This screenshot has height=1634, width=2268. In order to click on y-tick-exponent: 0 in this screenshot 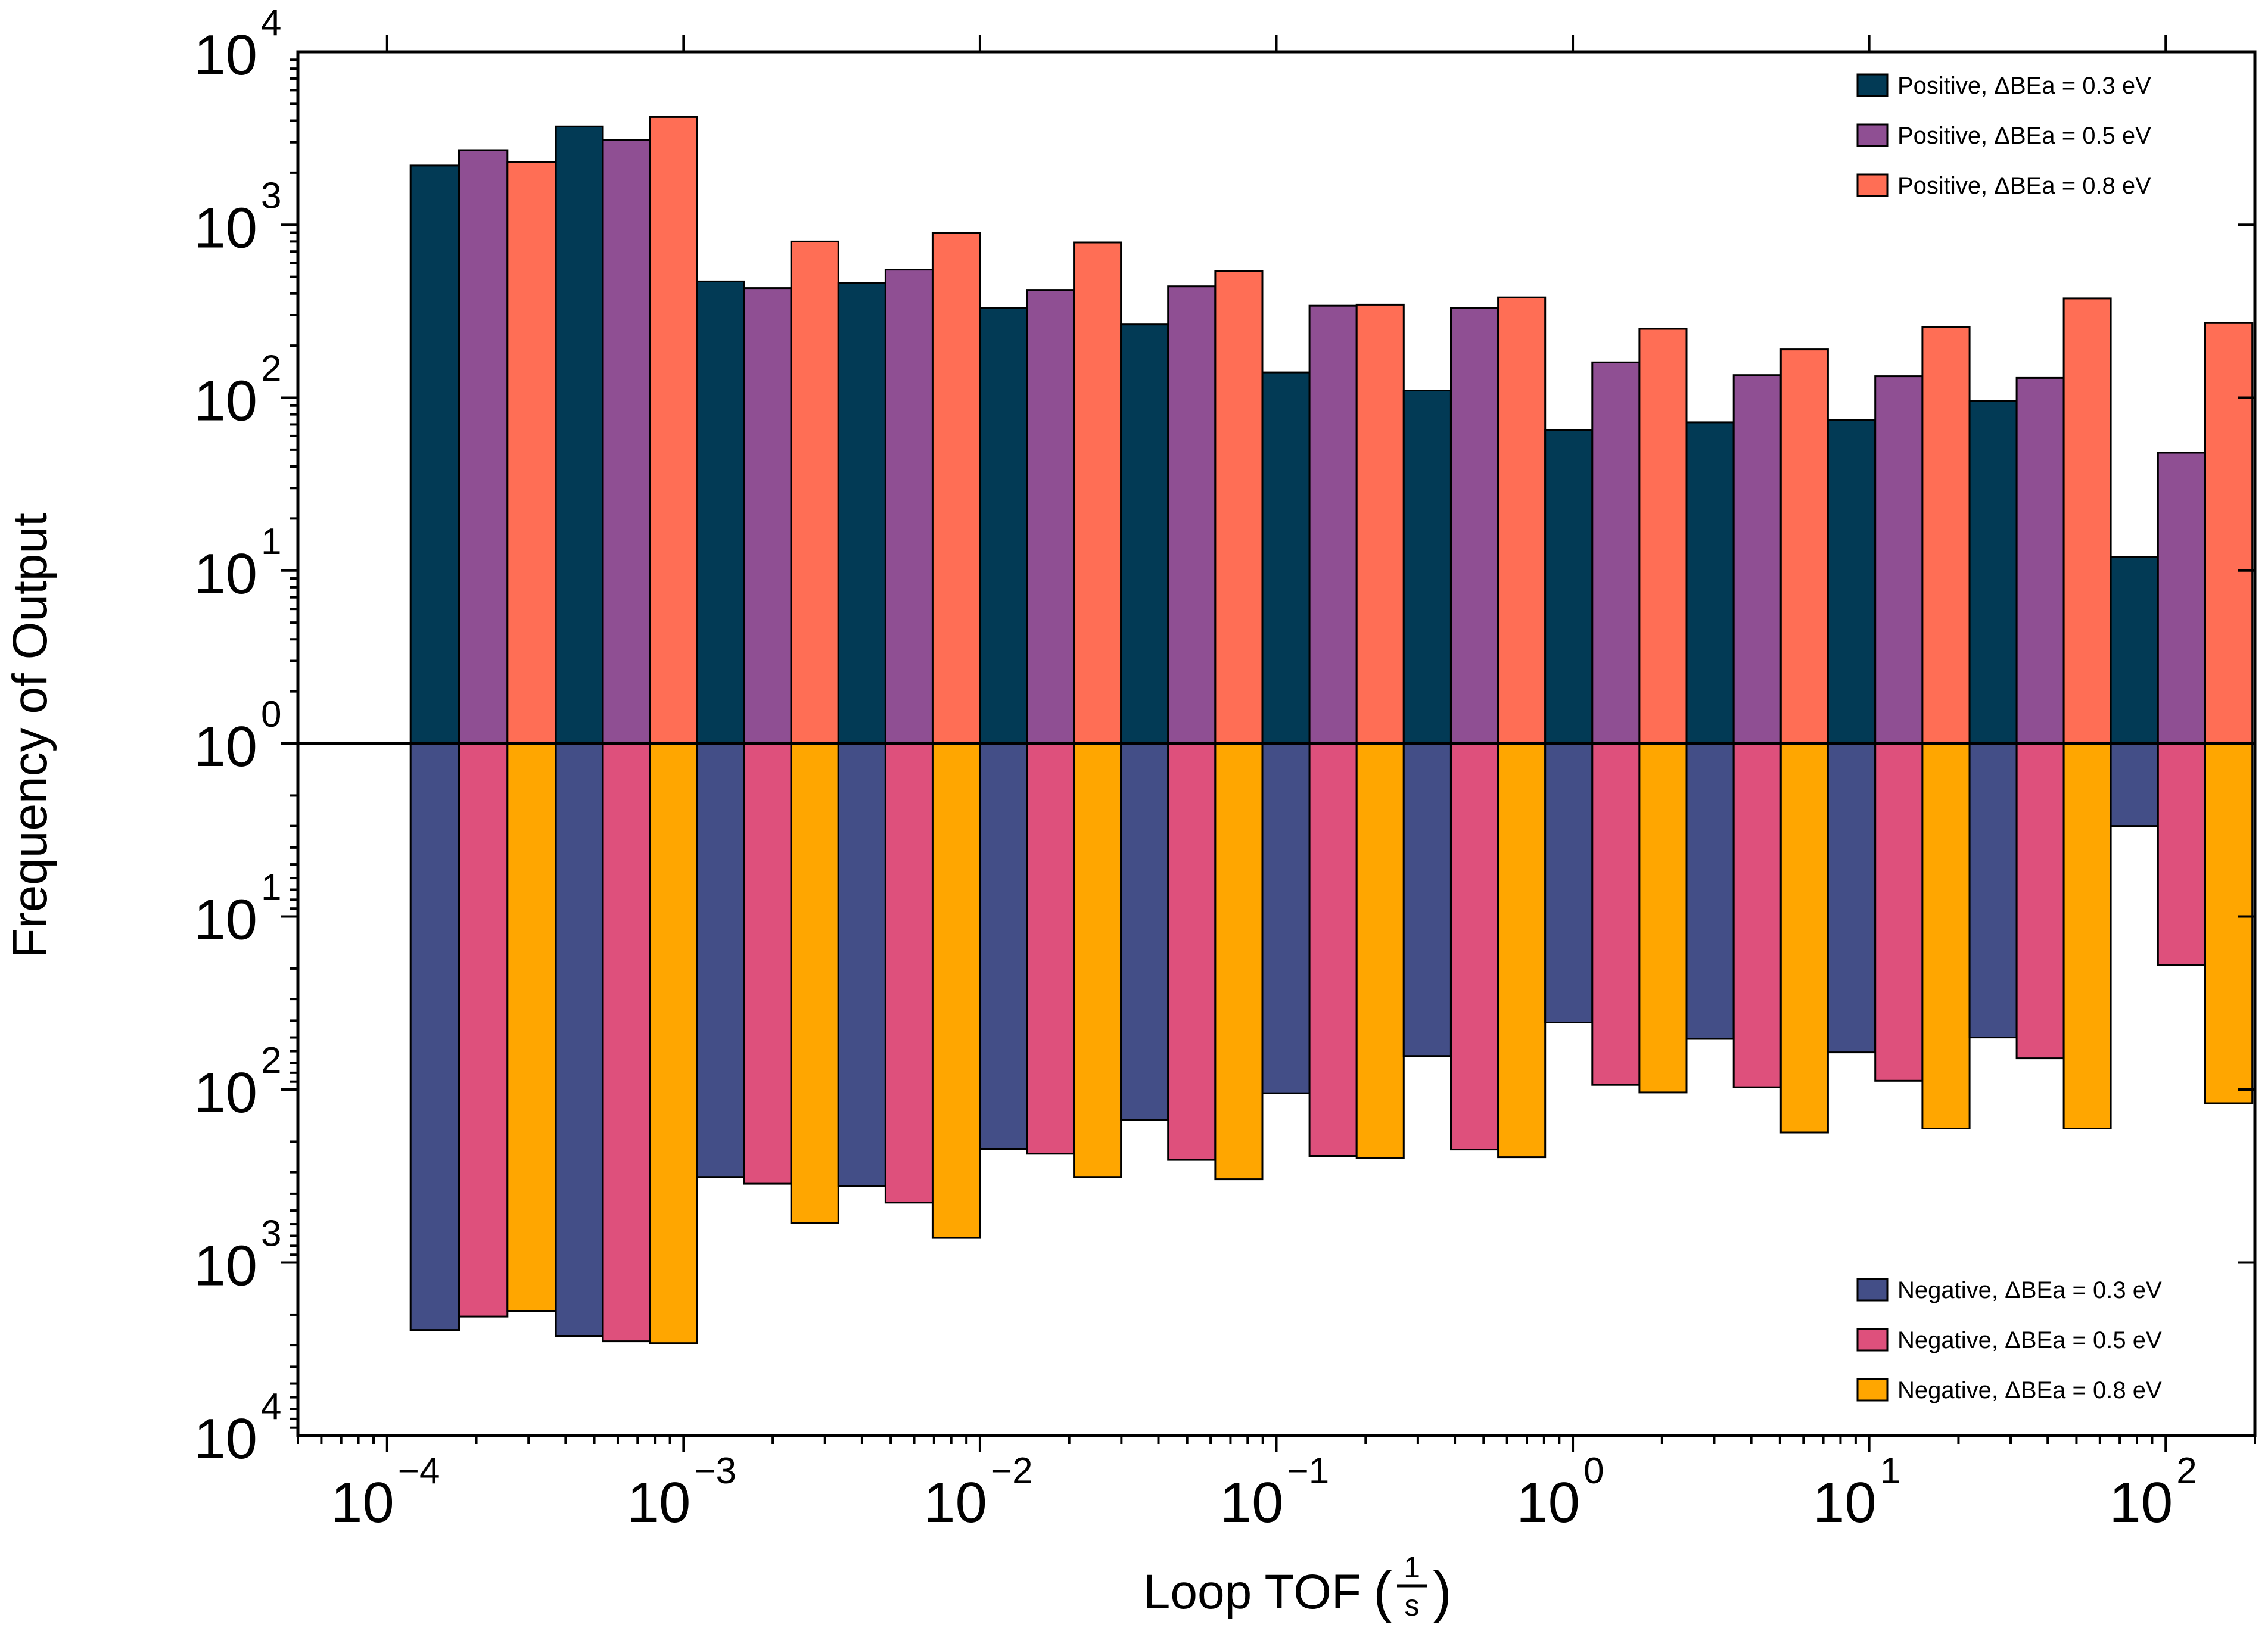, I will do `click(271, 714)`.